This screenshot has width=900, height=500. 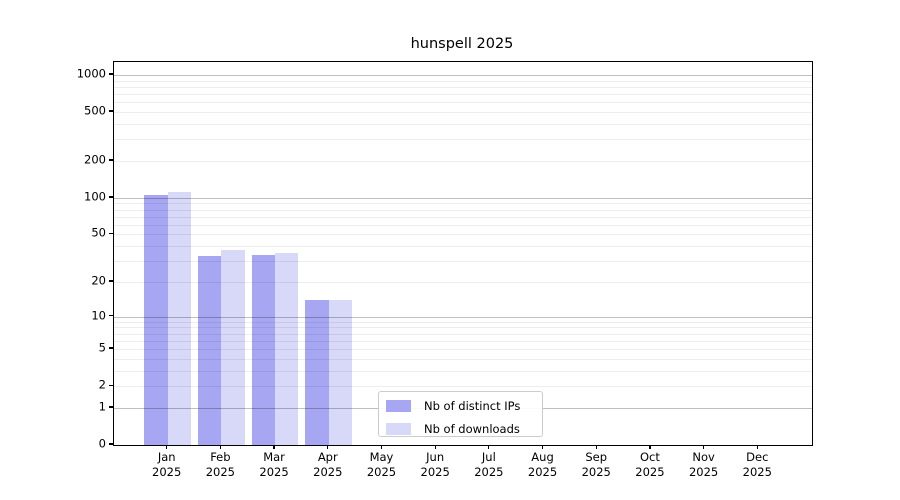 I want to click on legend-swatch, so click(x=398, y=428).